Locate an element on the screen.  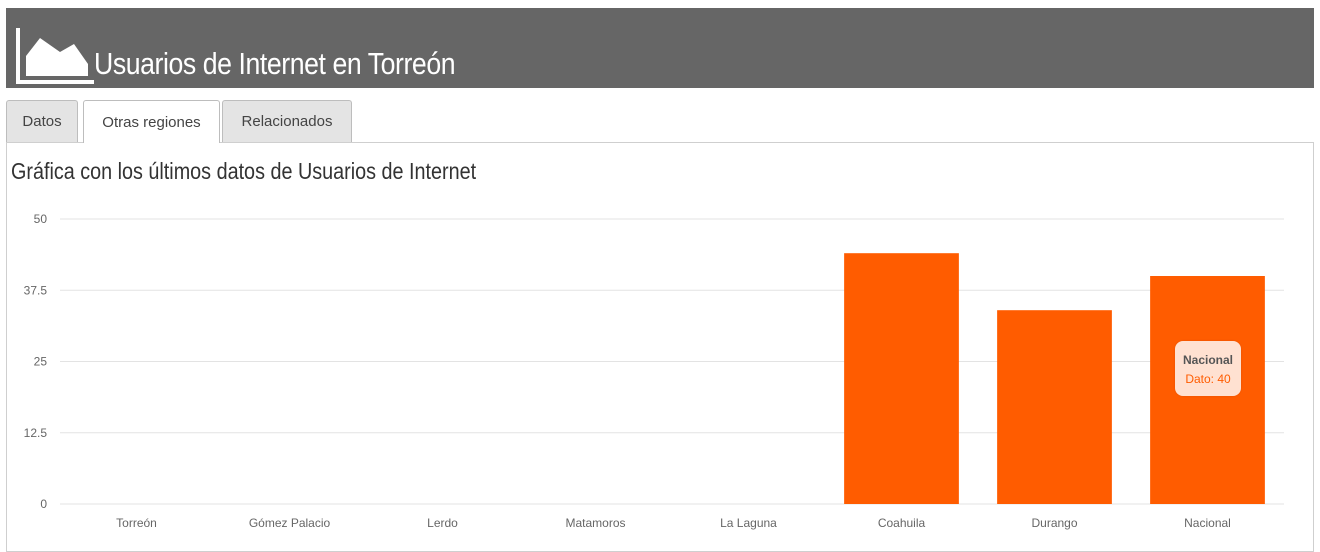
x-category-label: La Laguna is located at coordinates (748, 523).